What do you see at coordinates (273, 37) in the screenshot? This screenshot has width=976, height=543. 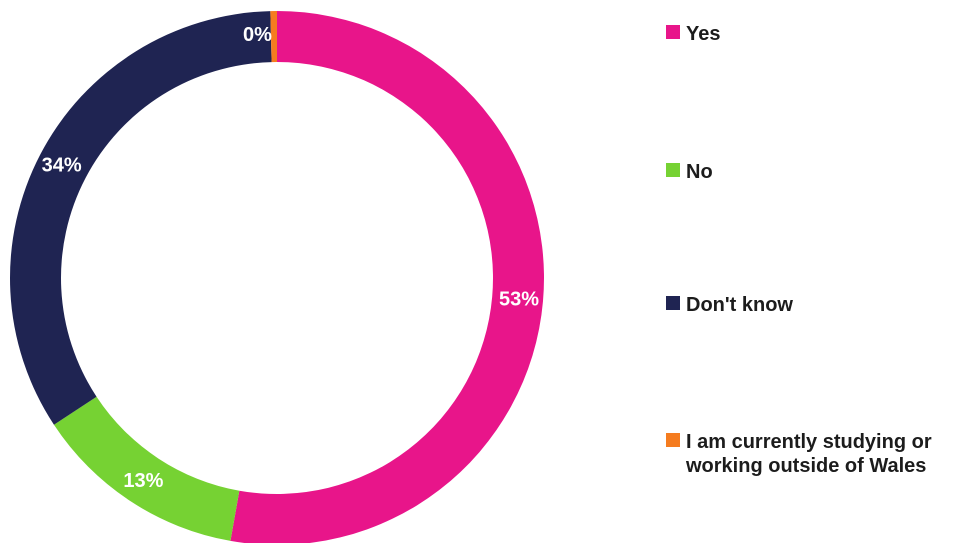 I see `slice-outside-wales` at bounding box center [273, 37].